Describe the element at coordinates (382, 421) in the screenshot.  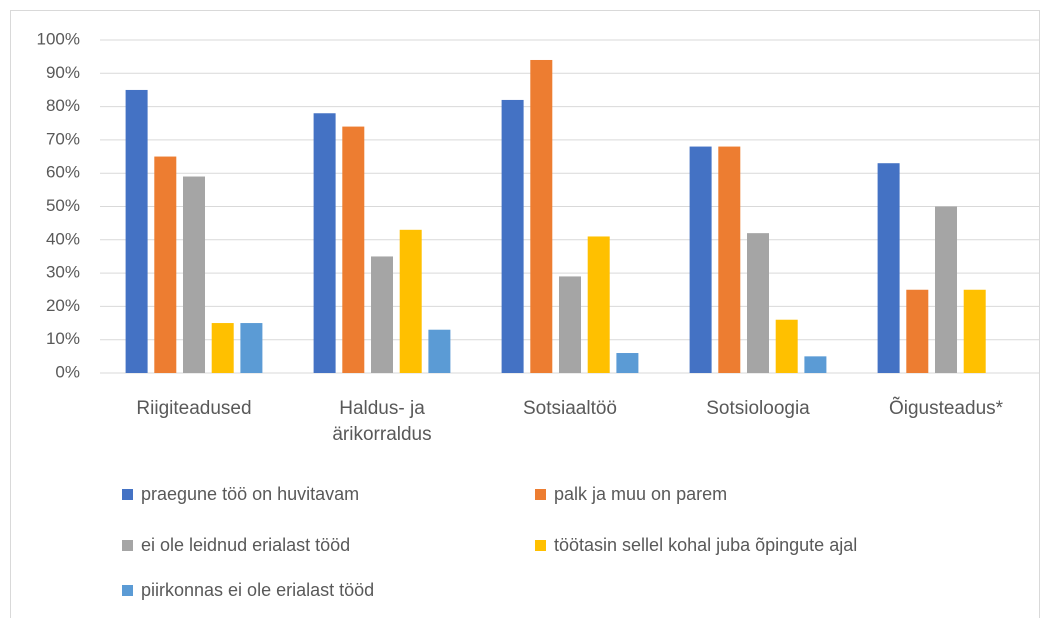
I see `x-tick-label: Haldus- ja ärikorraldus` at that location.